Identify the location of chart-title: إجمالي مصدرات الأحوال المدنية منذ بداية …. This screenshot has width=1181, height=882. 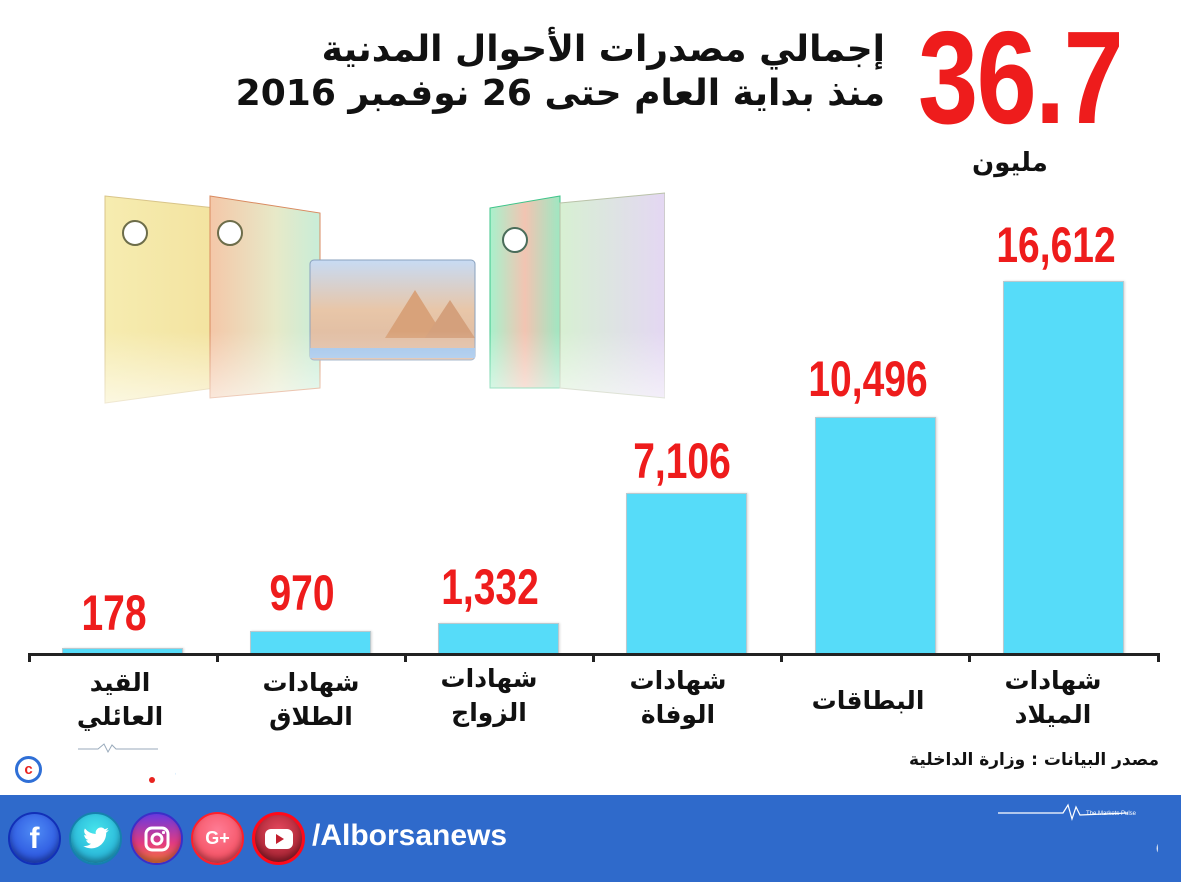
(545, 72).